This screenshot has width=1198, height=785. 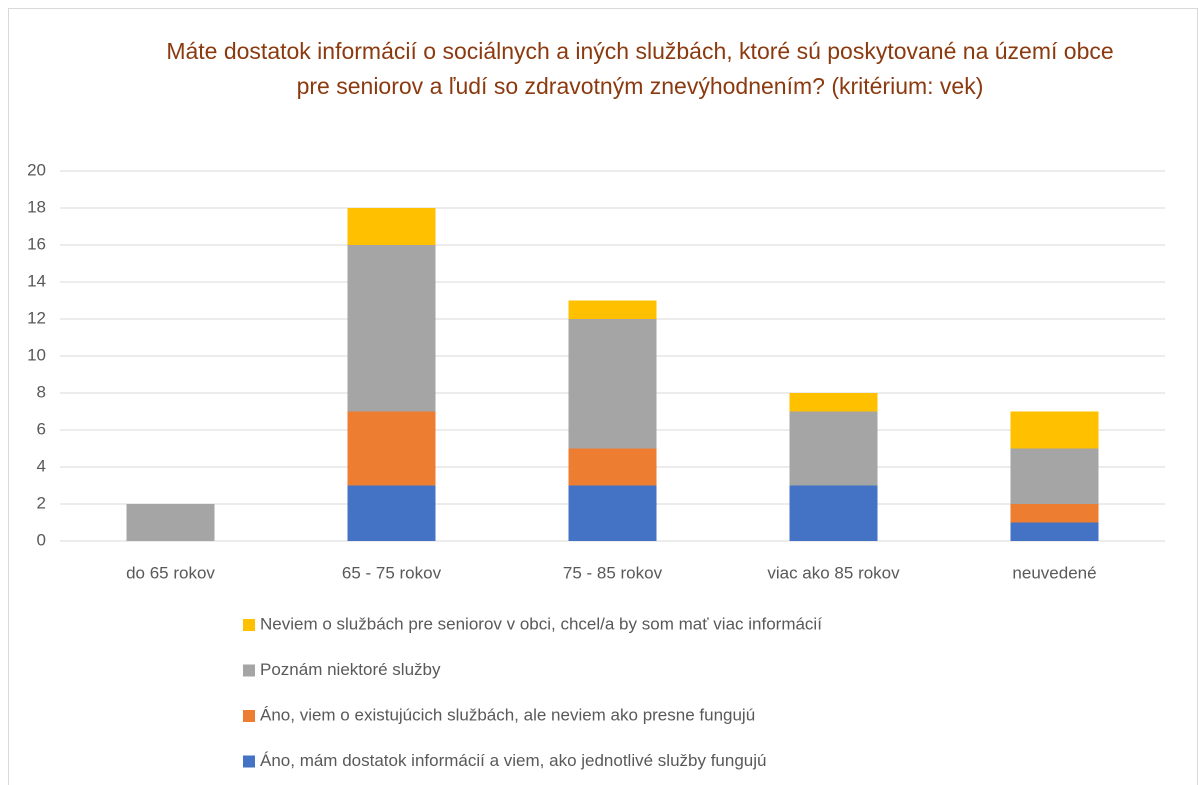 I want to click on y-tick-label: 20, so click(x=36, y=169).